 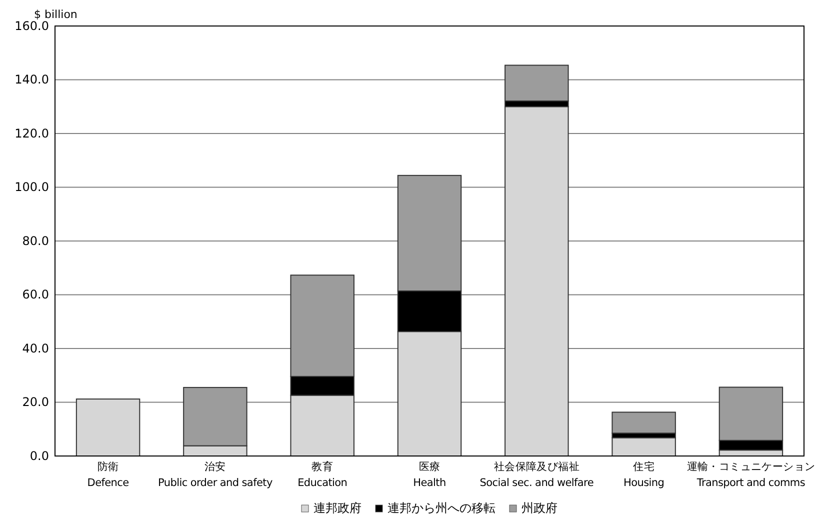 I want to click on y-axis-title: $ billion, so click(x=56, y=14).